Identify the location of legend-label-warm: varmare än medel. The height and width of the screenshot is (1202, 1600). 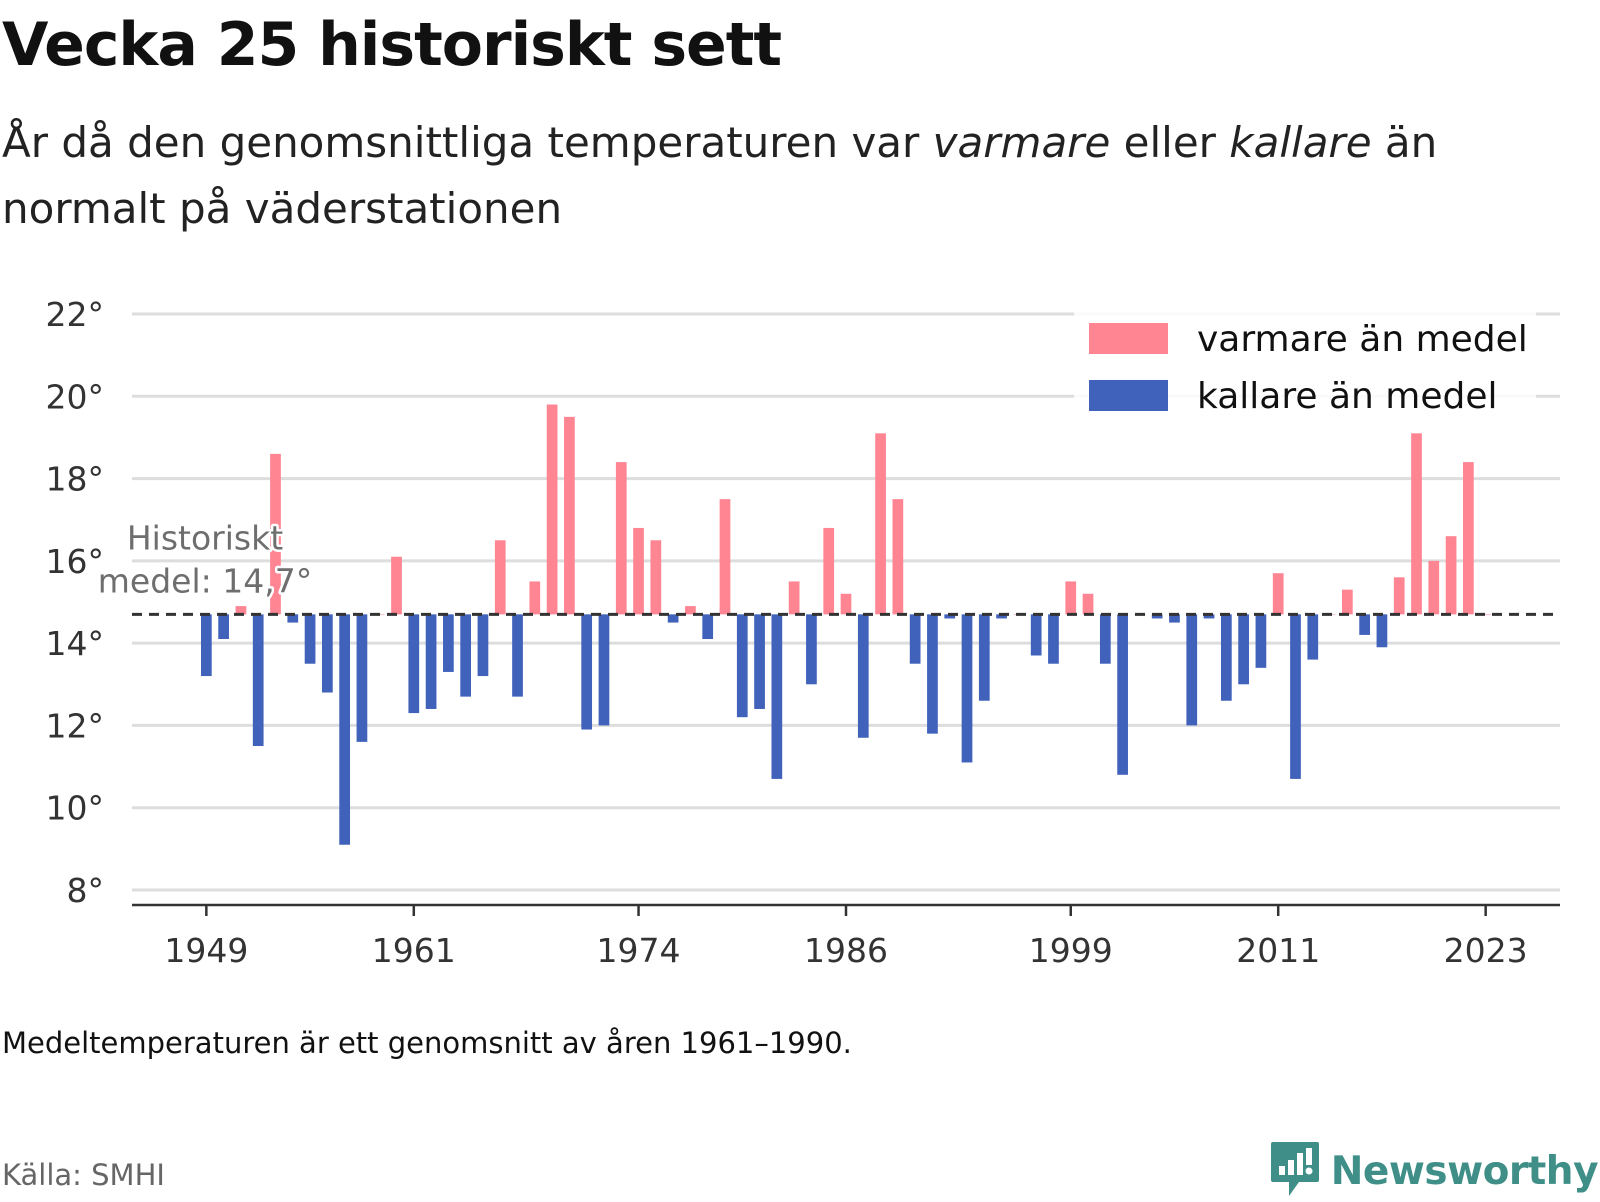
(1362, 339).